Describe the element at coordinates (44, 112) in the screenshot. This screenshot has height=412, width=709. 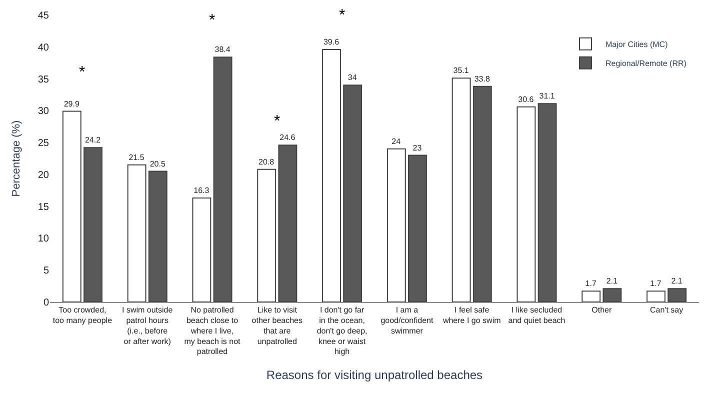
I see `y-tick-label: 30` at that location.